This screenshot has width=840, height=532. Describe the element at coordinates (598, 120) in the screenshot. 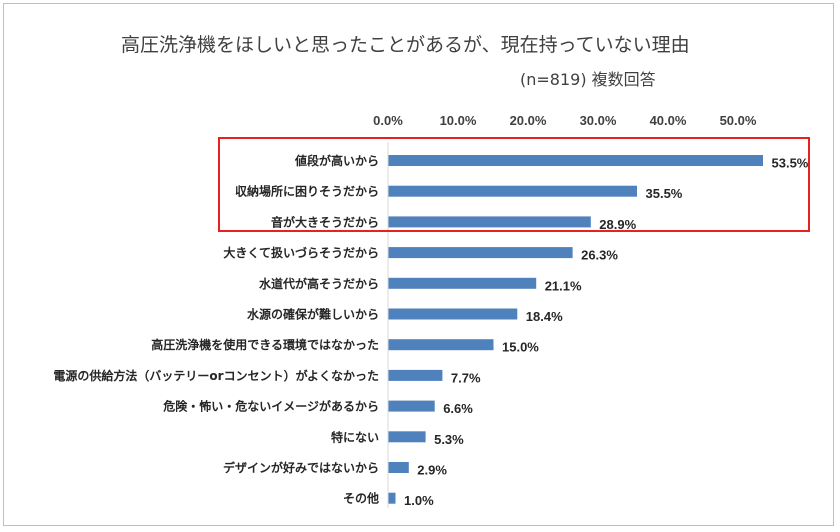

I see `x-tick-label: 30.0%` at that location.